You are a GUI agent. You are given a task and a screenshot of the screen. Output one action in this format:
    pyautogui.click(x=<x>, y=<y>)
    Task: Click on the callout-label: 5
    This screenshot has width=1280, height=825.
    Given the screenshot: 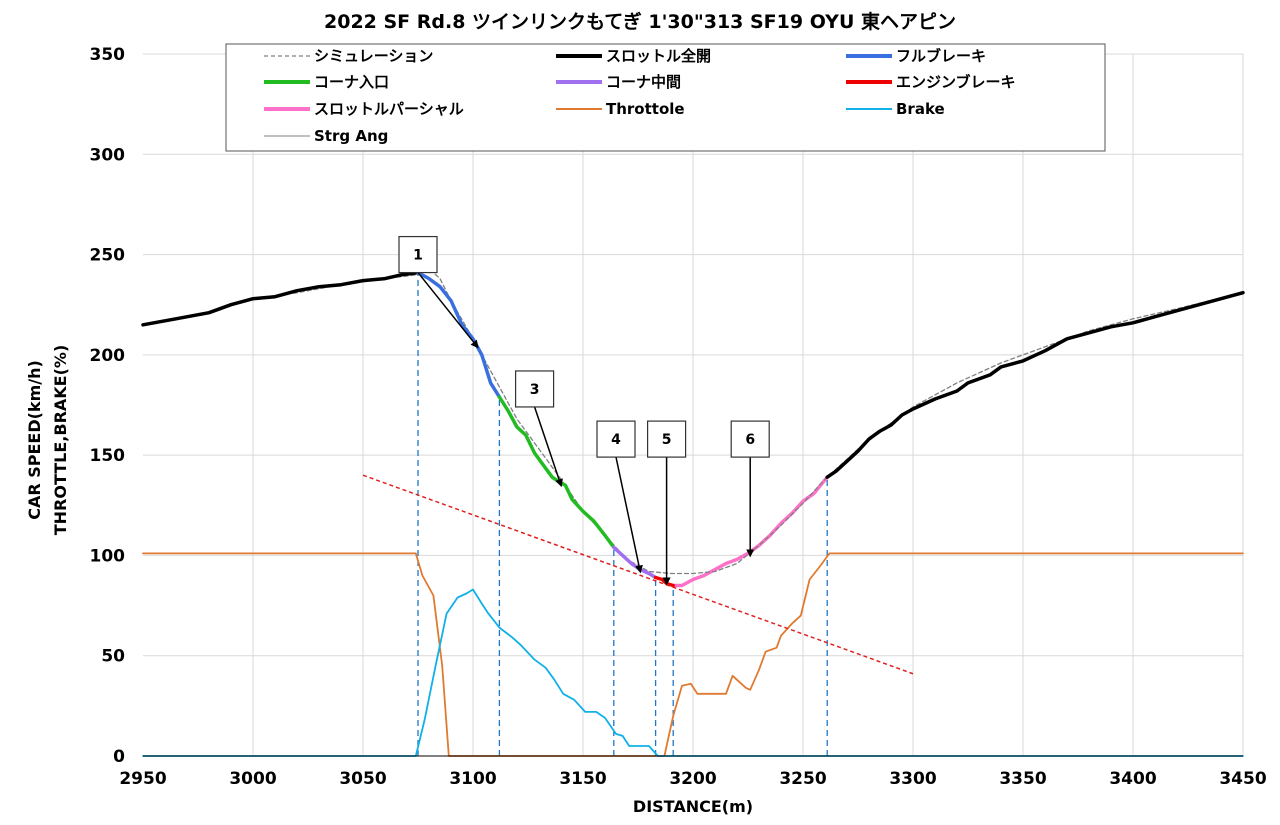 What is the action you would take?
    pyautogui.click(x=667, y=440)
    